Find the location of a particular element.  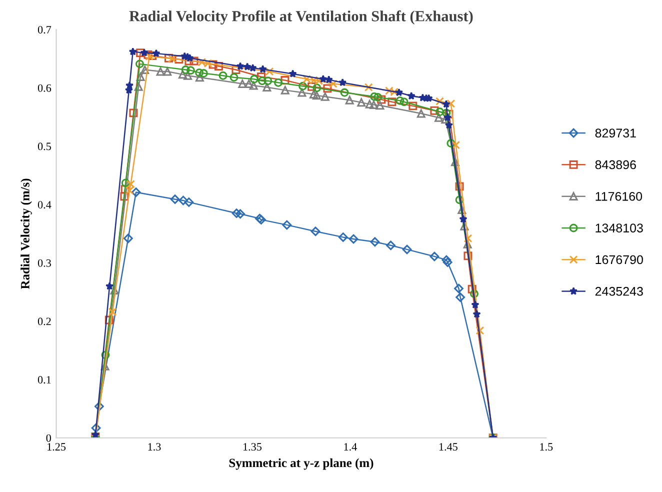

x-tick-label: 1.35 is located at coordinates (252, 447).